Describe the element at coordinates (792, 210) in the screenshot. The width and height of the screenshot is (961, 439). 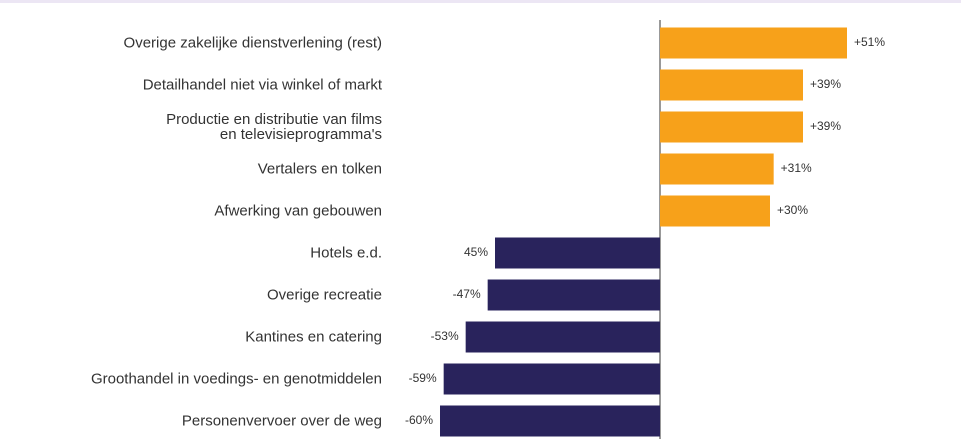
I see `value-label: +30%` at that location.